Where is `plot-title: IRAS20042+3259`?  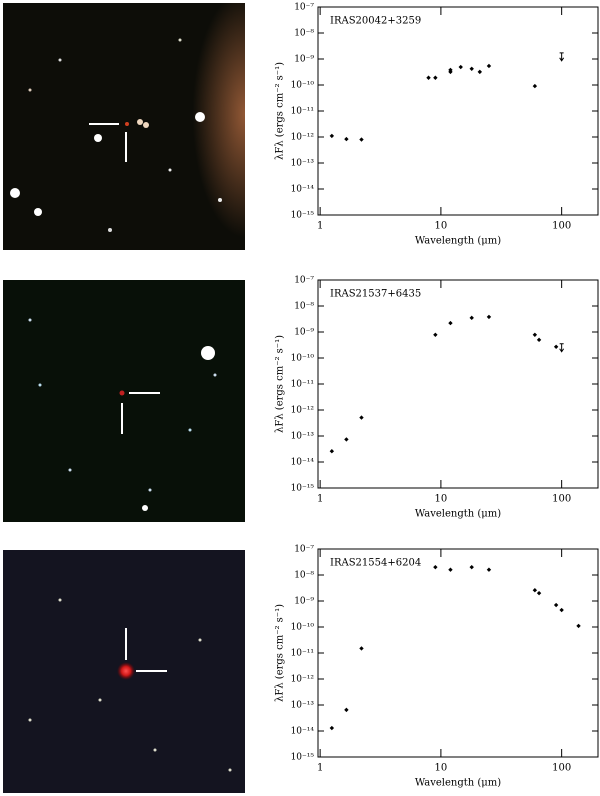
plot-title: IRAS20042+3259 is located at coordinates (375, 21).